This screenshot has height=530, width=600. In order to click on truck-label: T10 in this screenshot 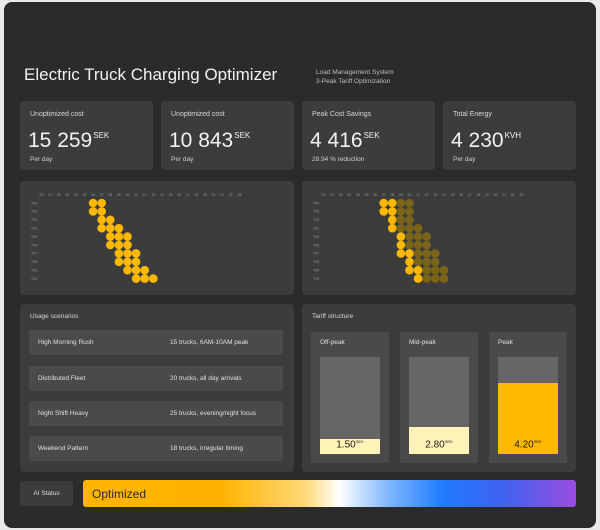, I will do `click(34, 279)`.